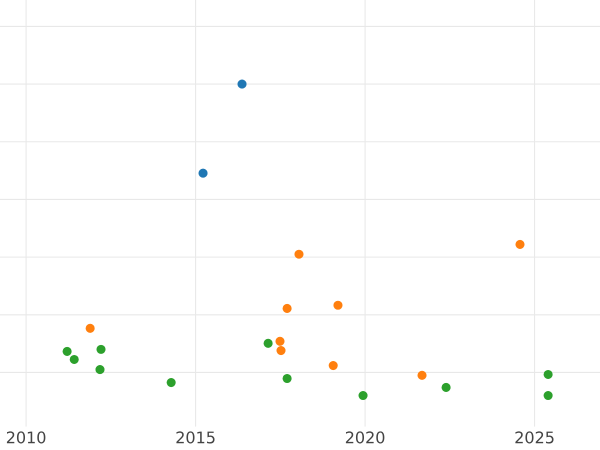  I want to click on x-tick-label: 2025, so click(534, 437).